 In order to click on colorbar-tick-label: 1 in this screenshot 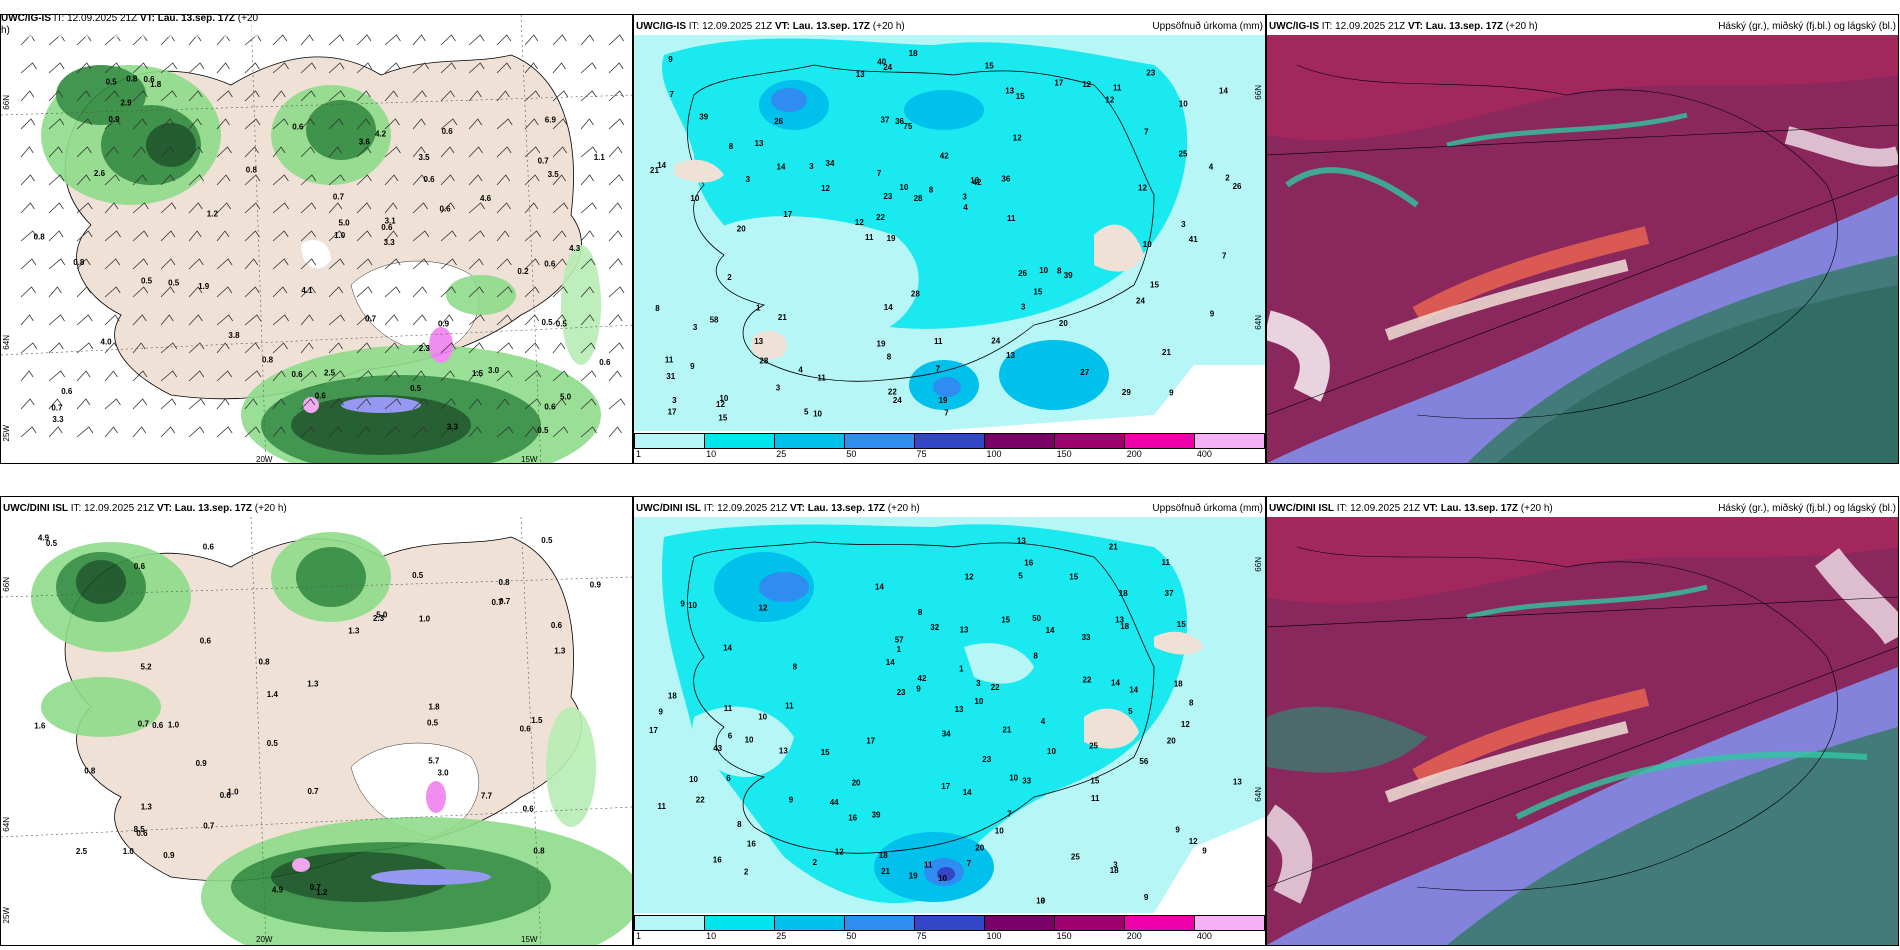, I will do `click(639, 454)`.